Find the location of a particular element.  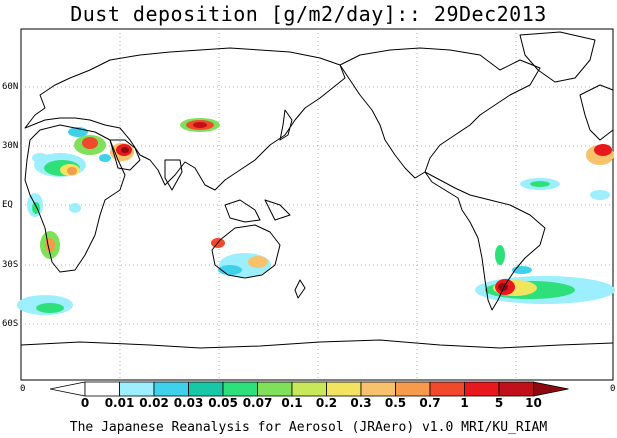

colorbar-tick-label: 0.07 is located at coordinates (257, 403).